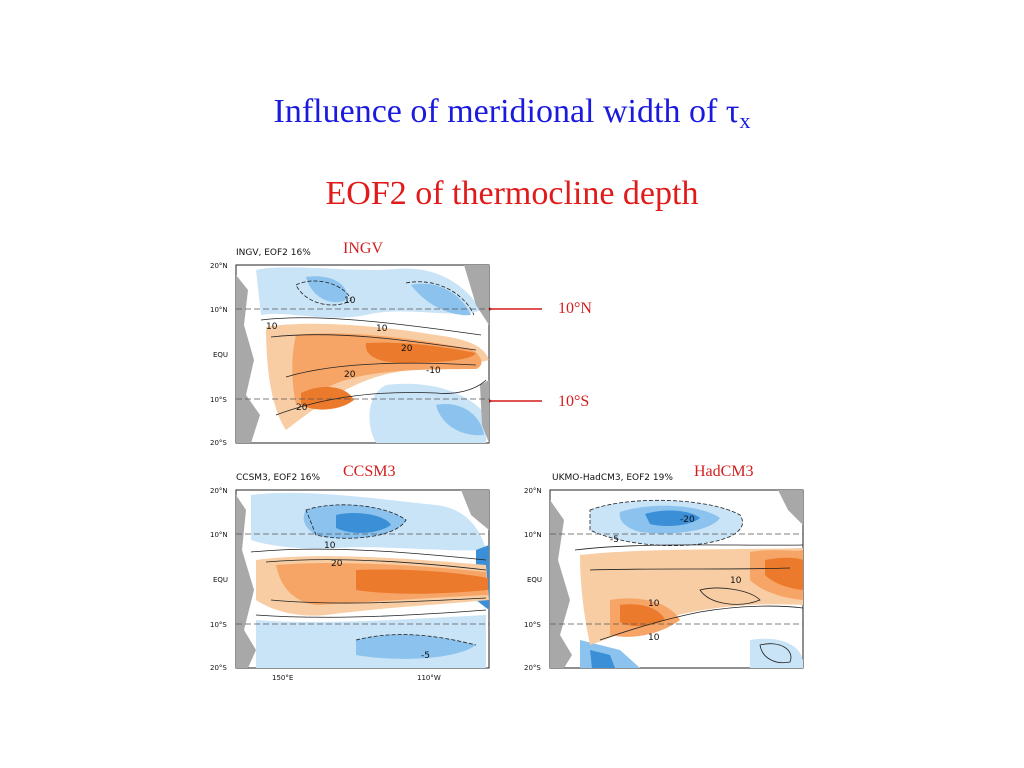 This screenshot has height=768, width=1024. I want to click on slide-subtitle: EOF2 of thermocline depth, so click(512, 193).